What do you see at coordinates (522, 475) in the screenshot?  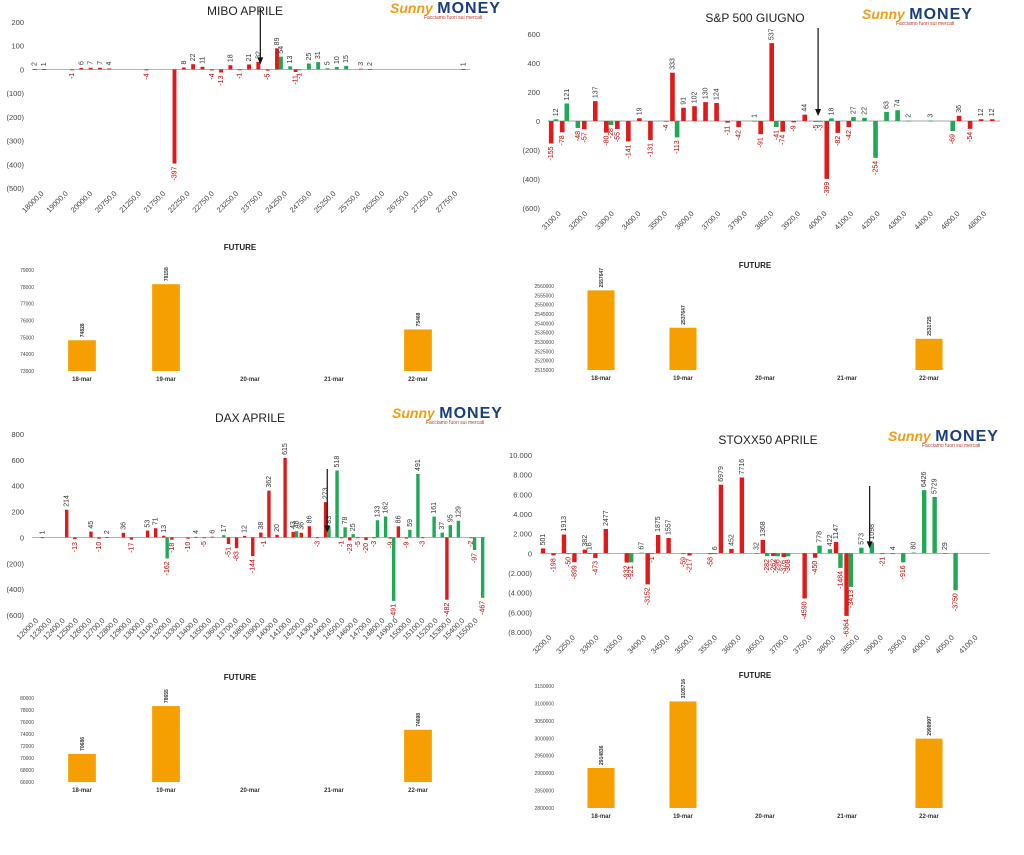 I see `y-tick-label: 8.000` at bounding box center [522, 475].